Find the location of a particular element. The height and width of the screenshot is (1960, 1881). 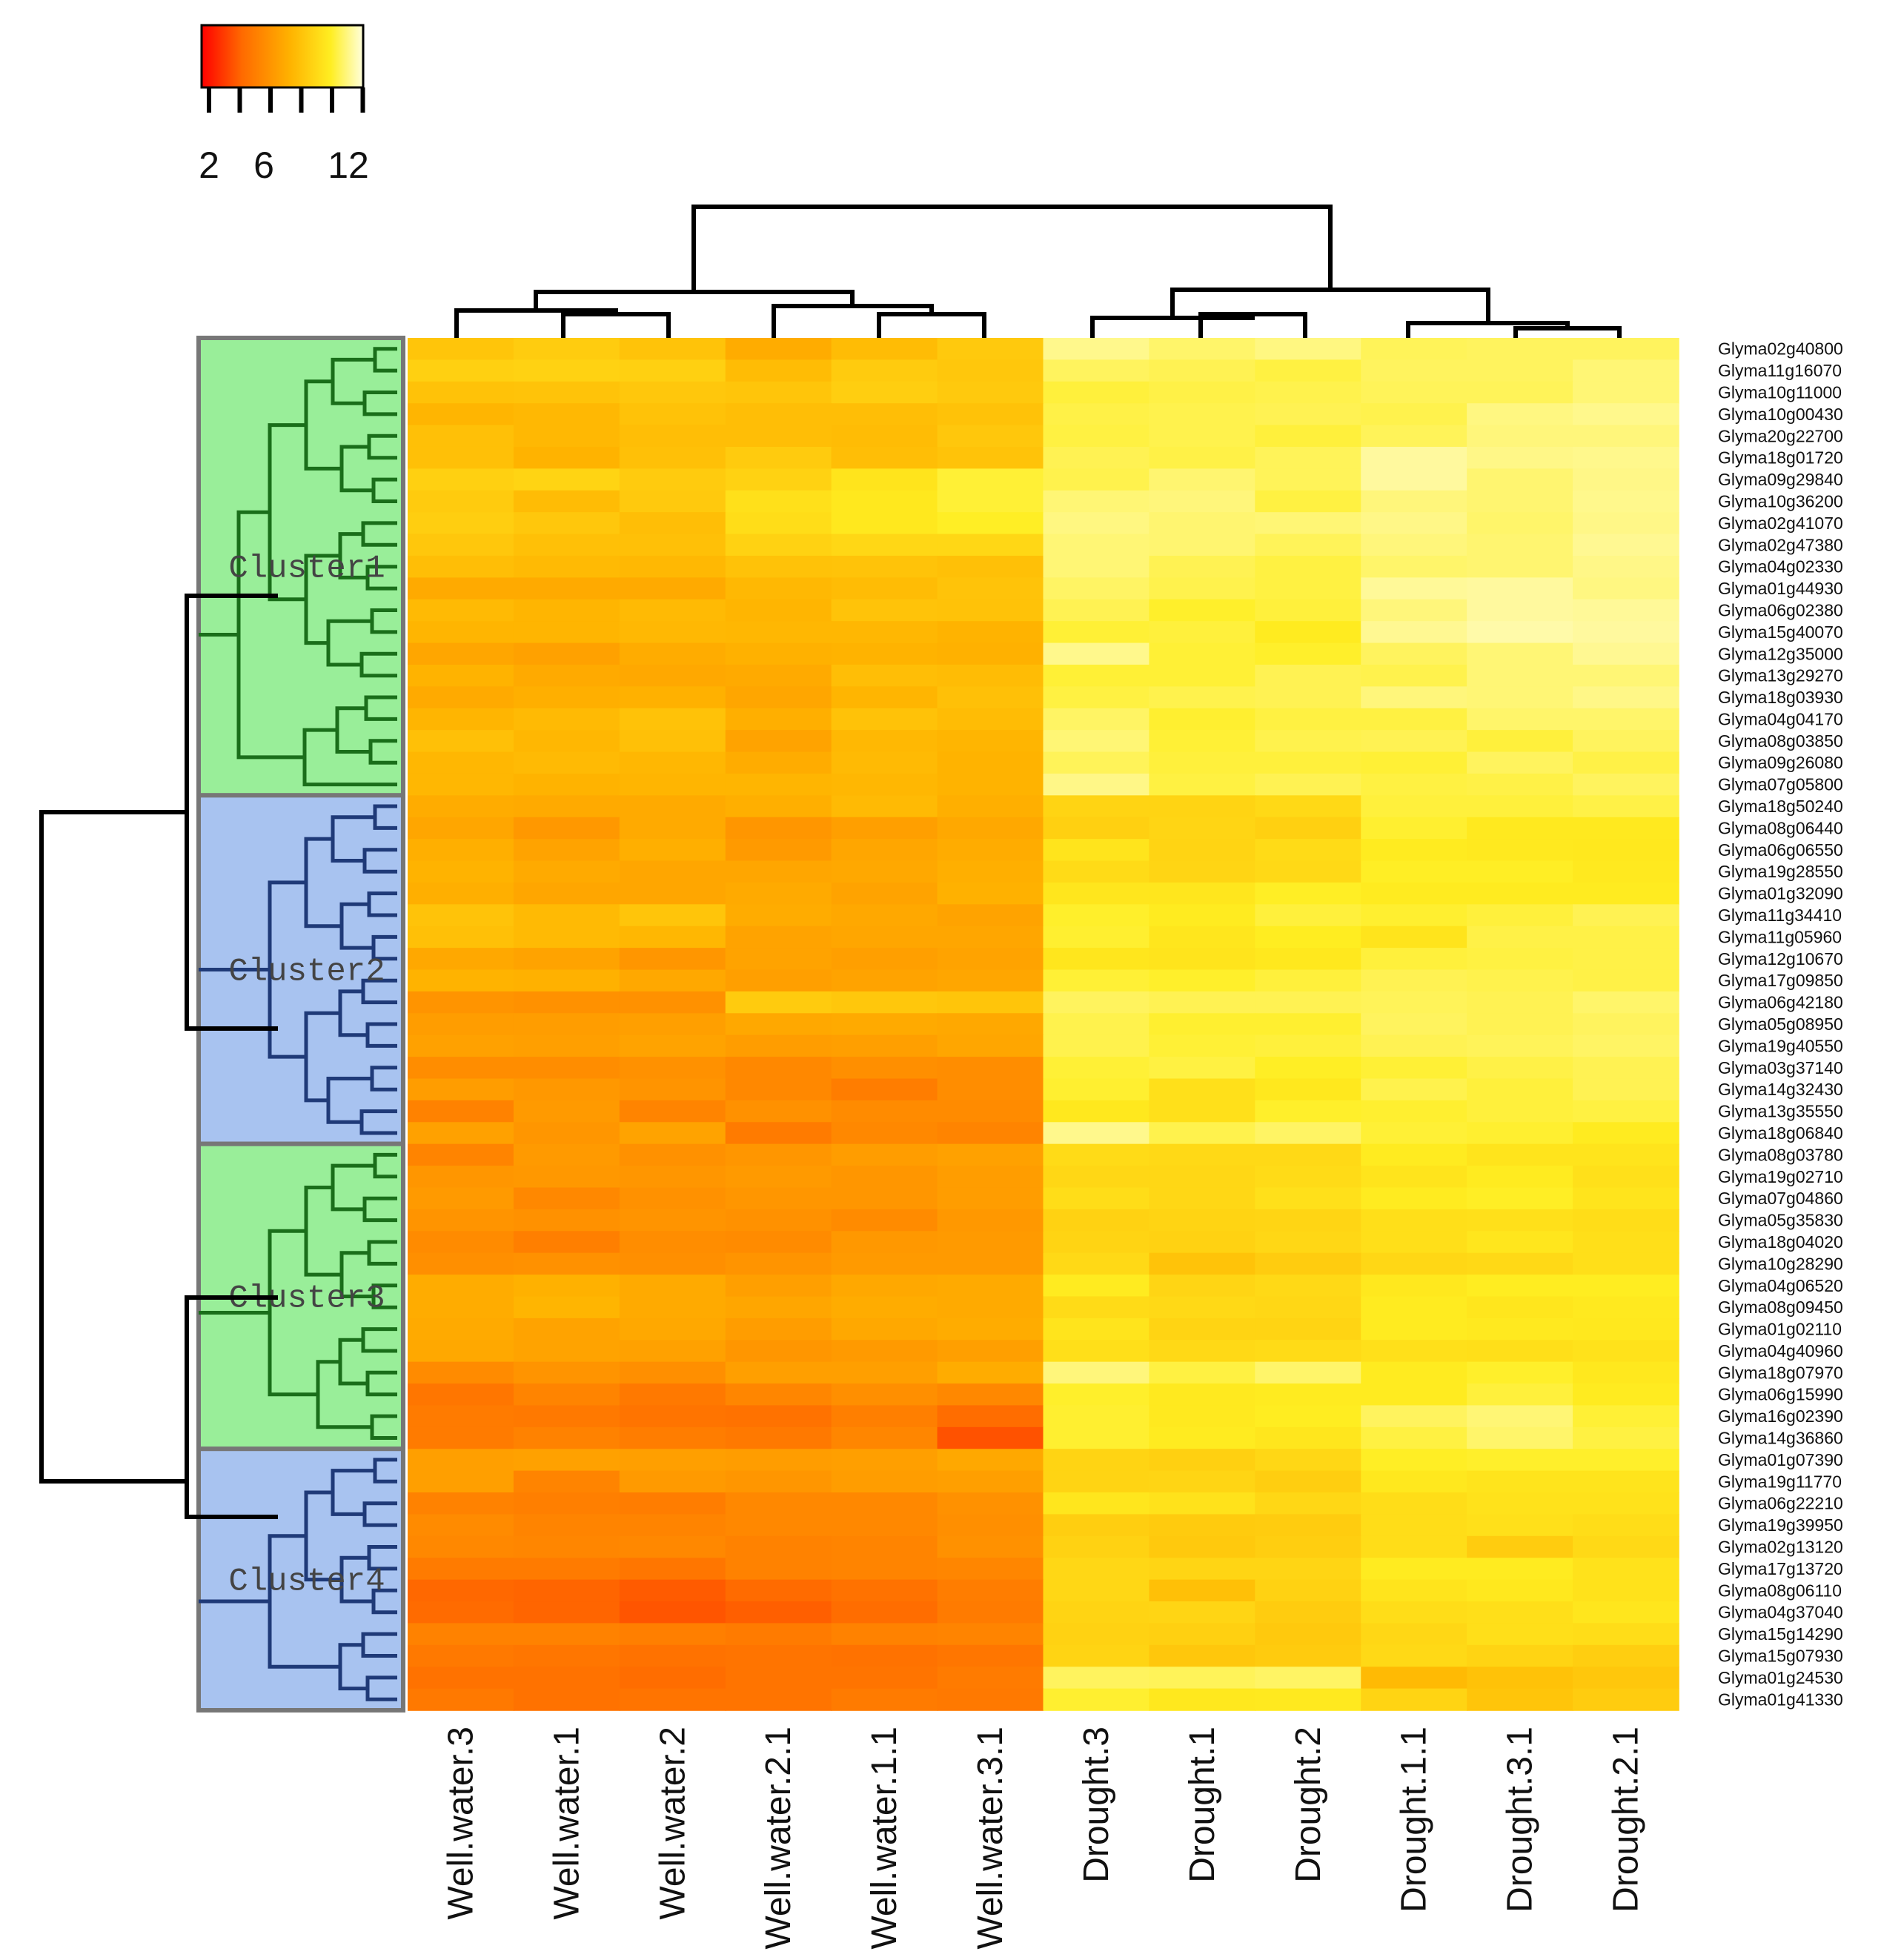

row-label: Glyma10g28290 is located at coordinates (1780, 1263).